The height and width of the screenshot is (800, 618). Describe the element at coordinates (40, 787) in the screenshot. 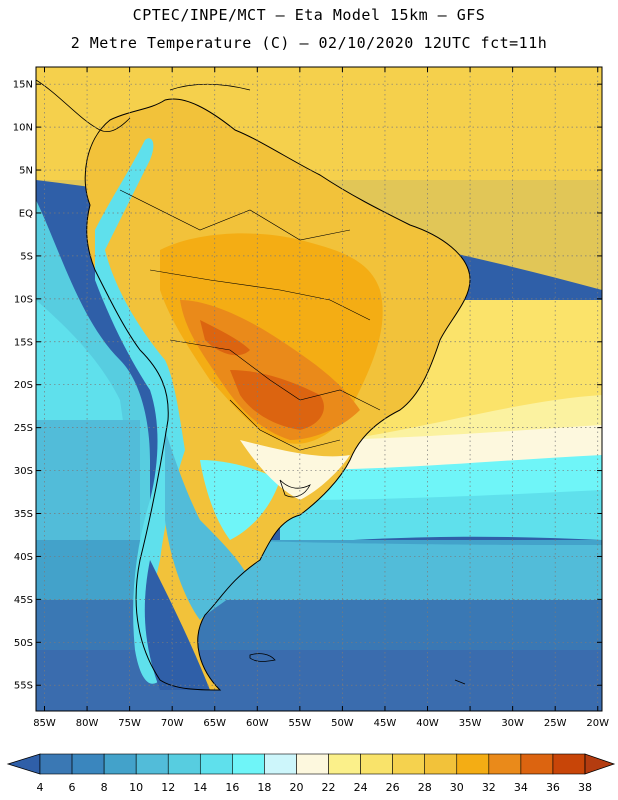

I see `colorbar-label: 4` at that location.